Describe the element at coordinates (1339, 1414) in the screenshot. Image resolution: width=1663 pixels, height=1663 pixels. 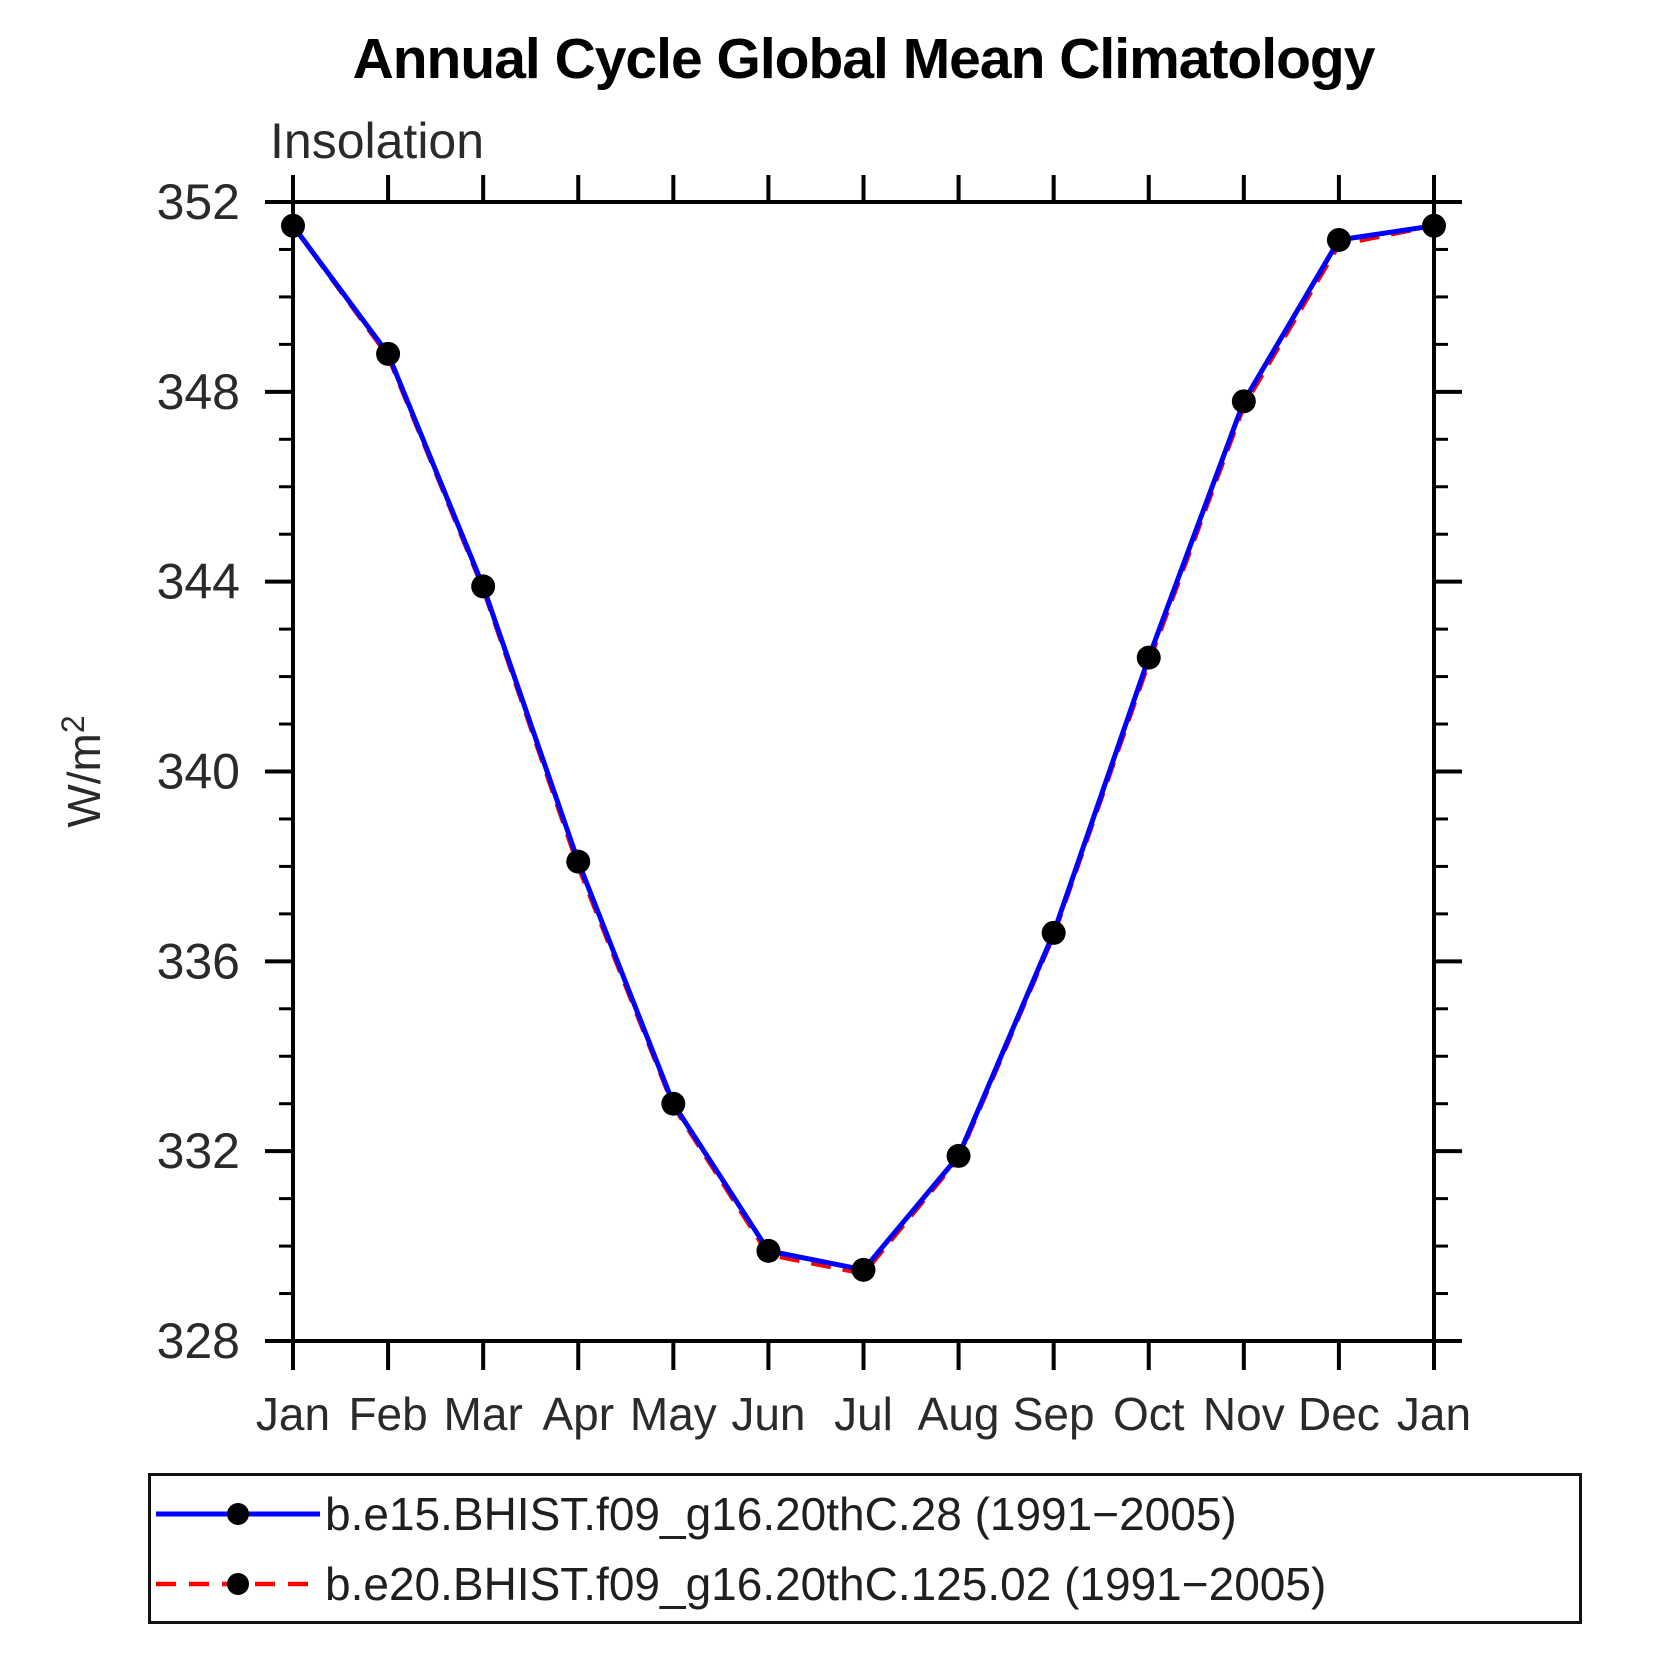
I see `x-tick-label: Dec` at that location.